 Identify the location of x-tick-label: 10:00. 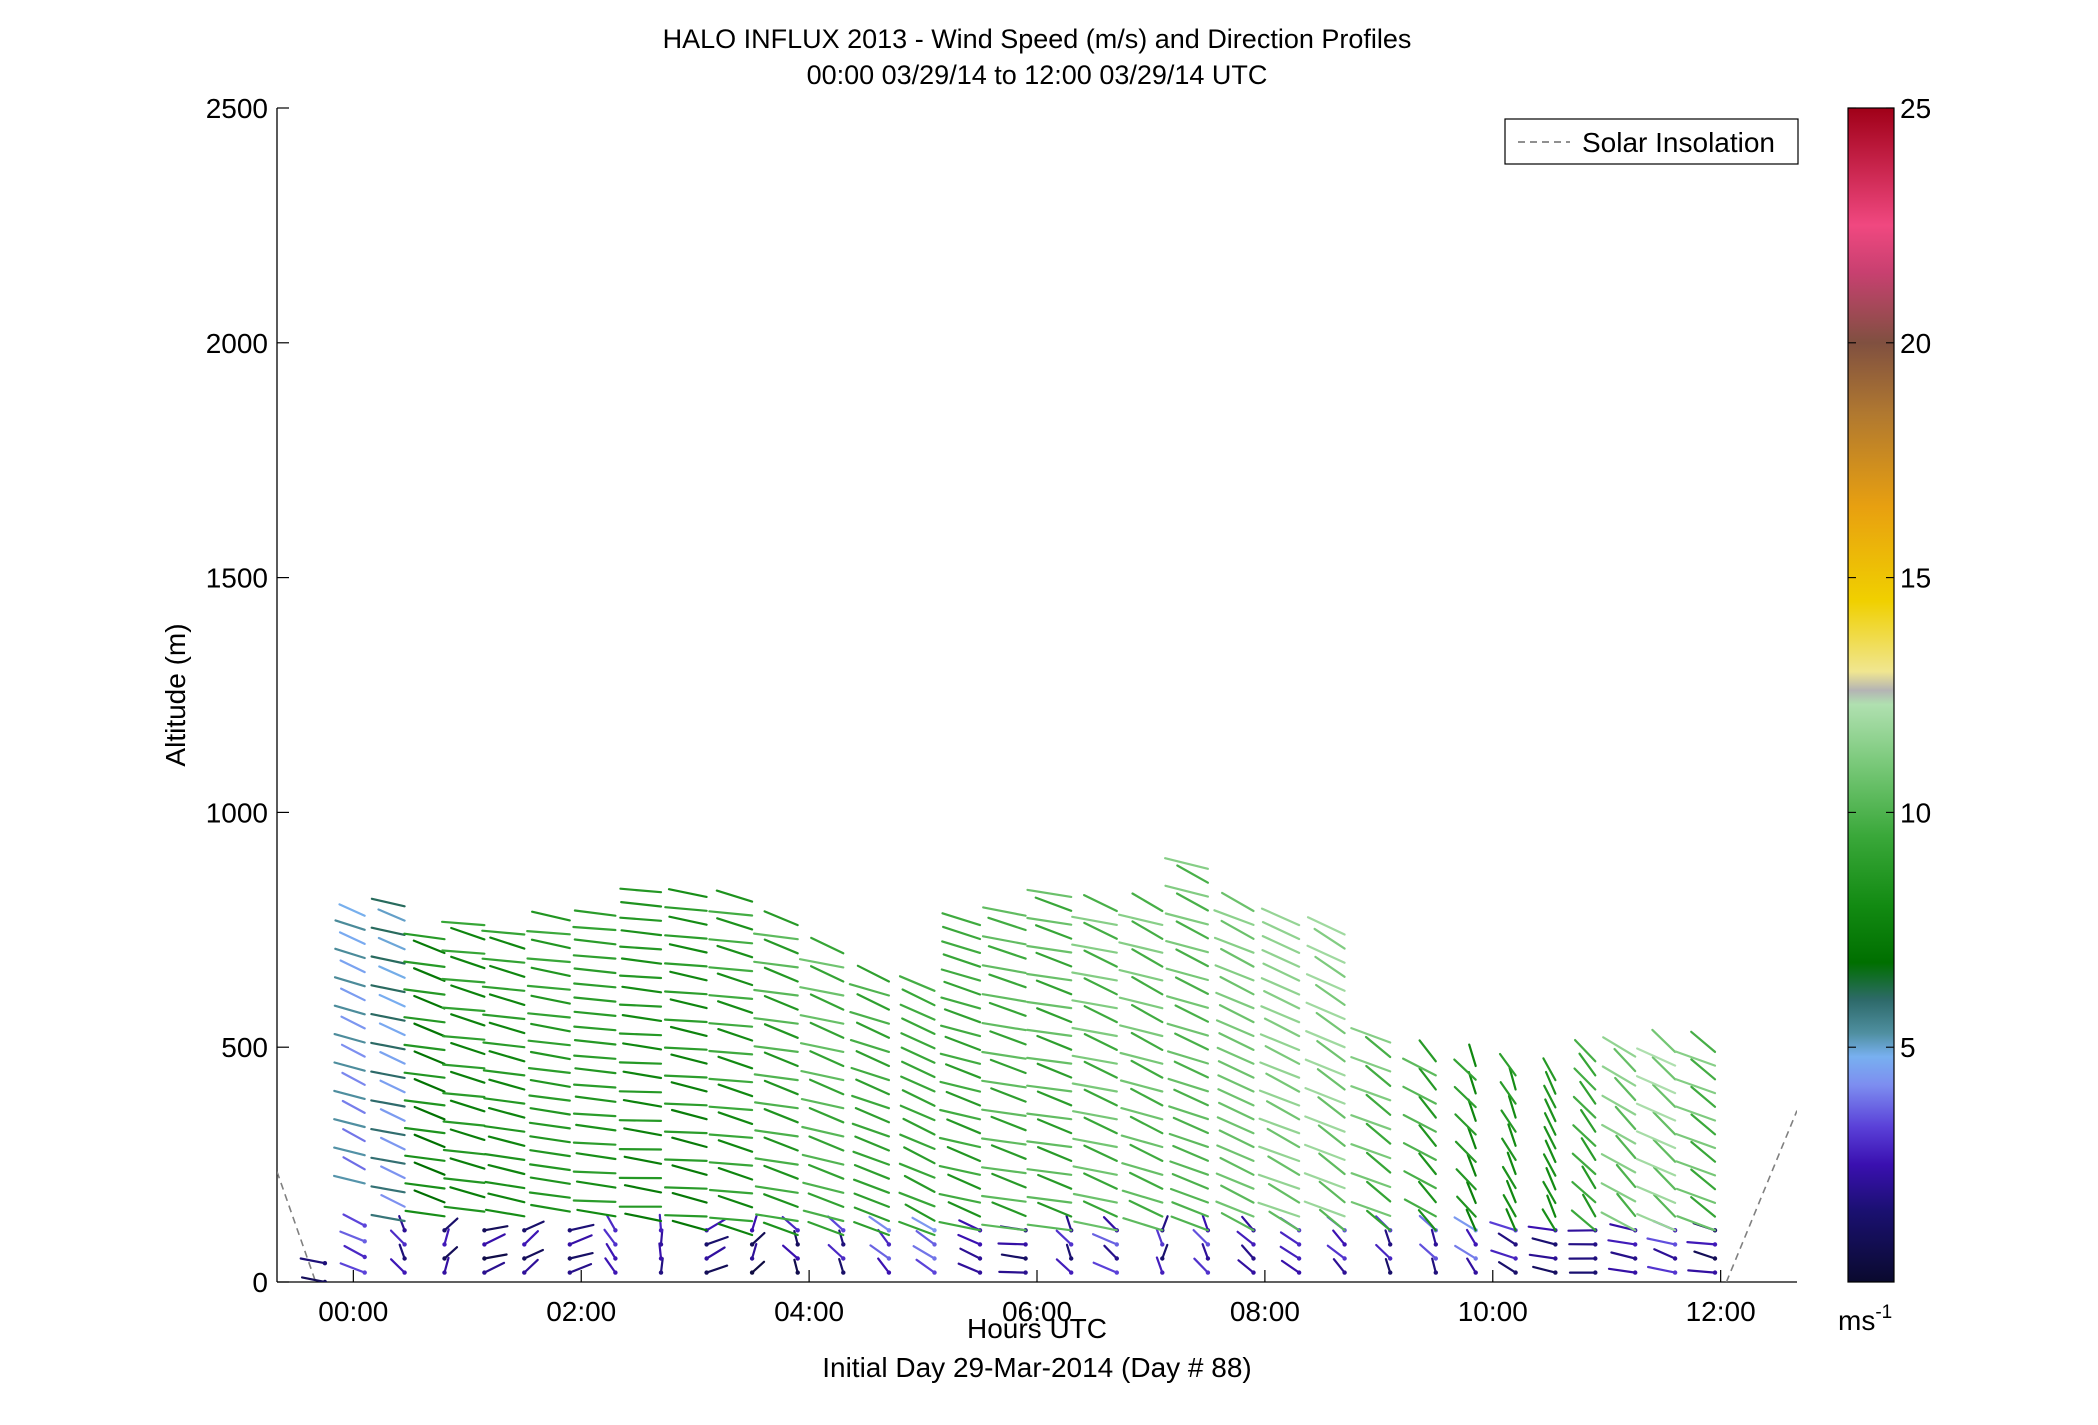
(1493, 1311).